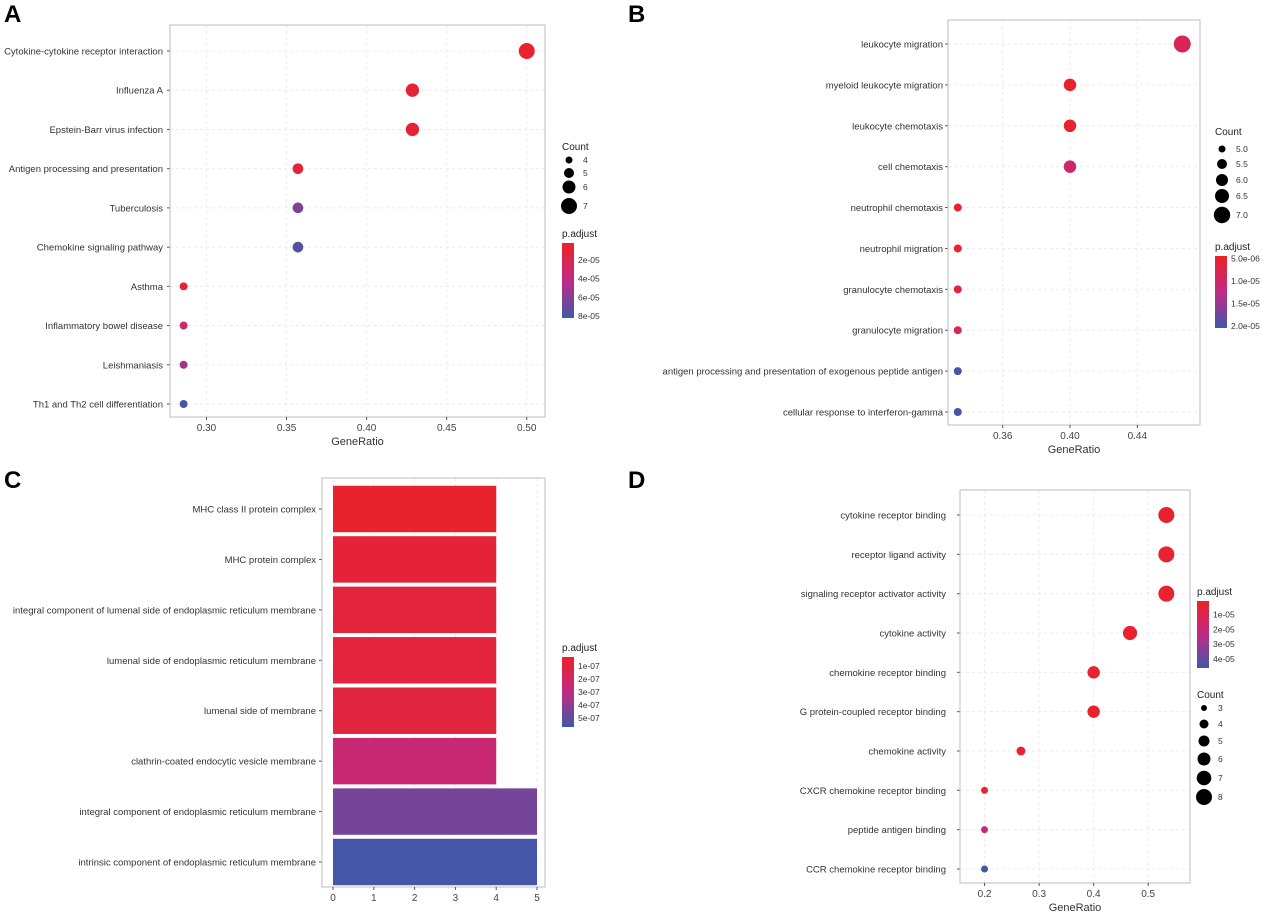 The height and width of the screenshot is (920, 1262). Describe the element at coordinates (333, 898) in the screenshot. I see `x-tick-label: 0` at that location.